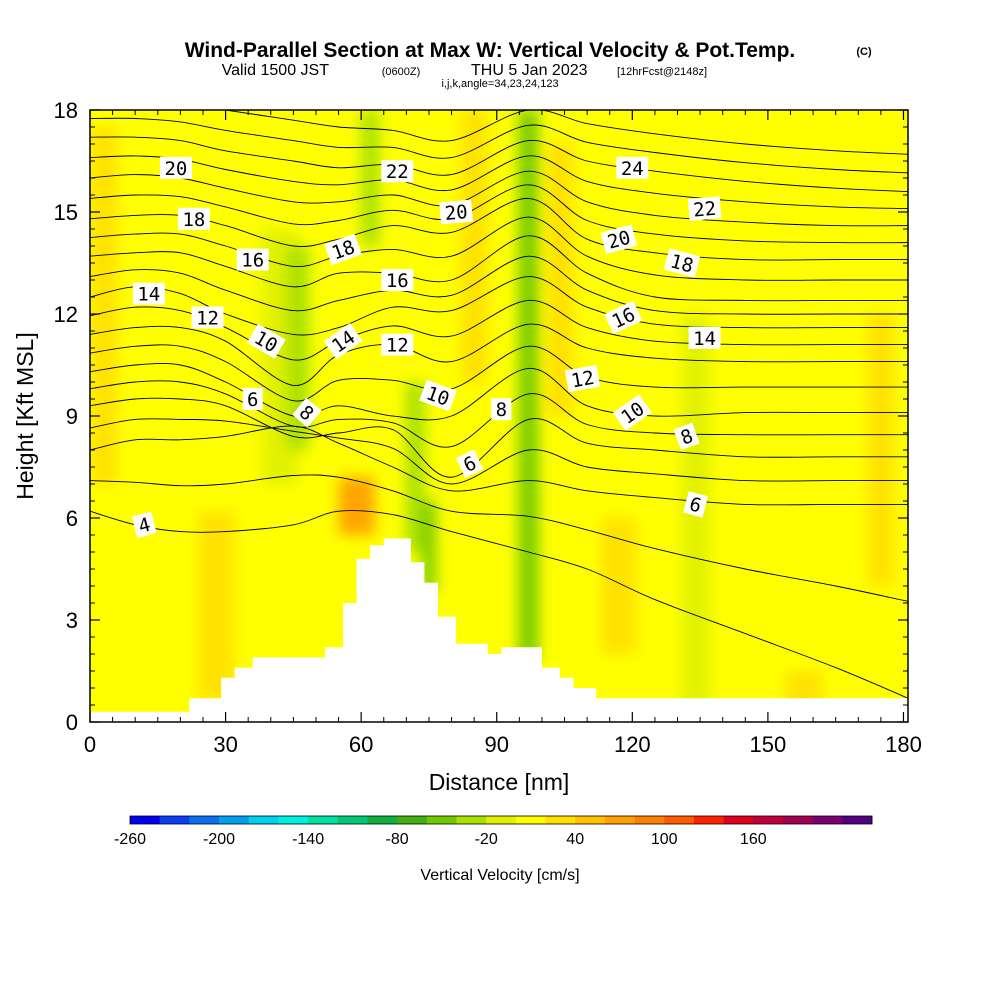  Describe the element at coordinates (903, 744) in the screenshot. I see `x-tick-label: 180` at that location.